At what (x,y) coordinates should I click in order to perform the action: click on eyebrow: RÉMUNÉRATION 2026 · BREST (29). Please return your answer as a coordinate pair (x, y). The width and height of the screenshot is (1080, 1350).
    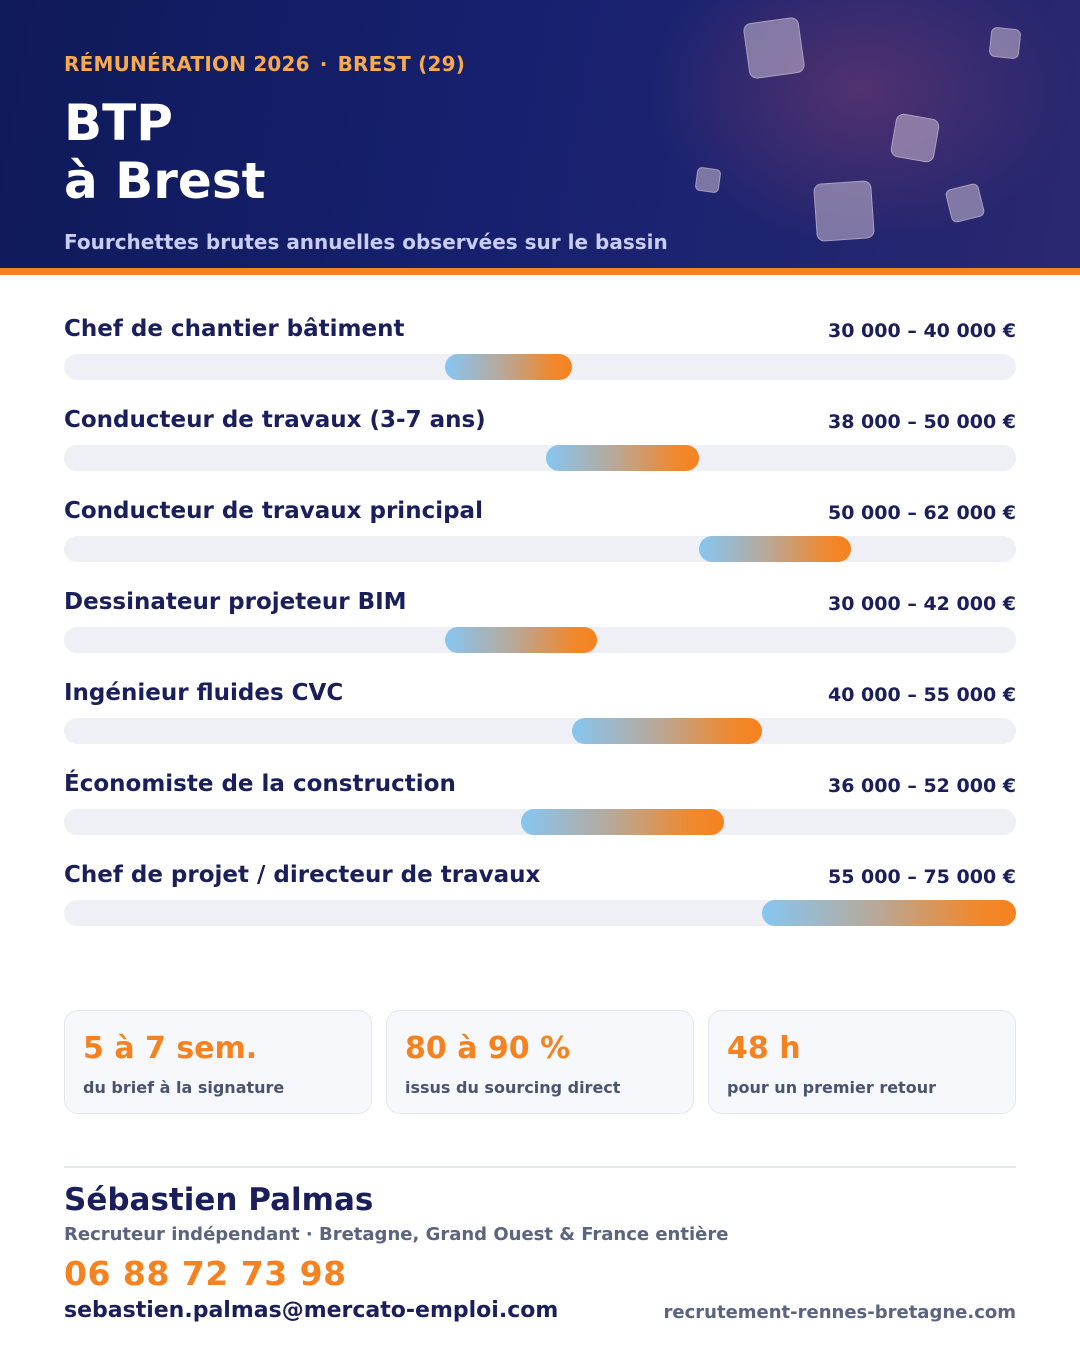
    Looking at the image, I should click on (264, 64).